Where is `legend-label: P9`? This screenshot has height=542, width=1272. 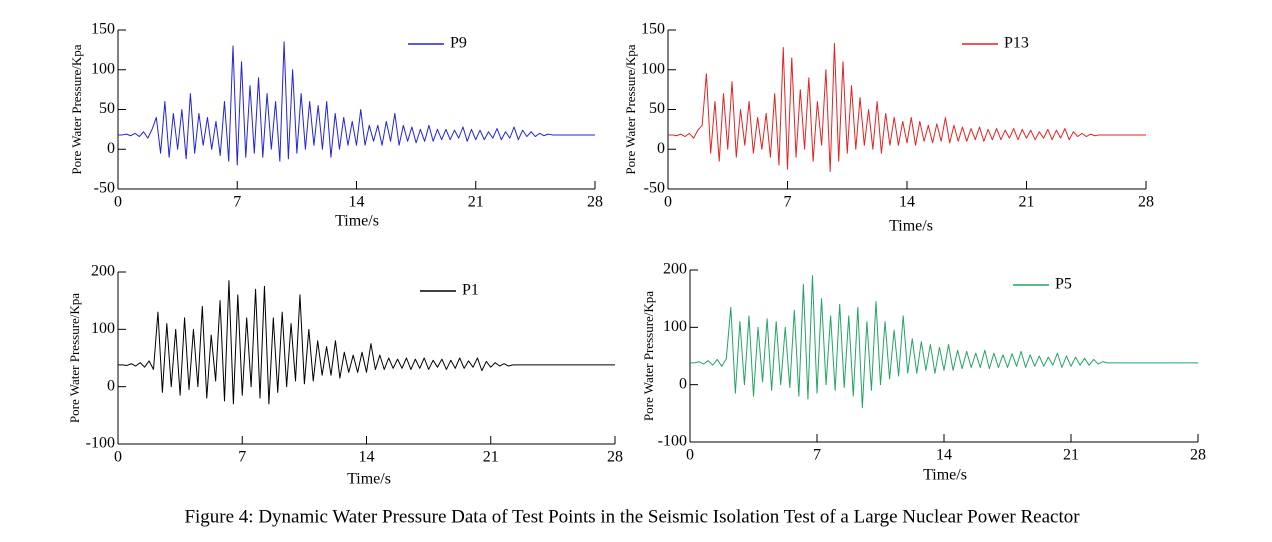
legend-label: P9 is located at coordinates (458, 43).